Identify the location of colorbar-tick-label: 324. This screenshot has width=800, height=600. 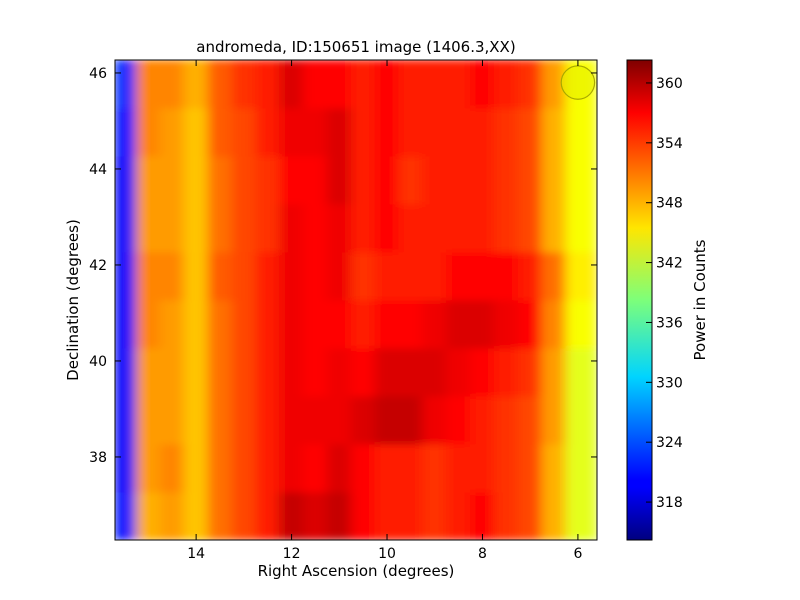
(669, 443).